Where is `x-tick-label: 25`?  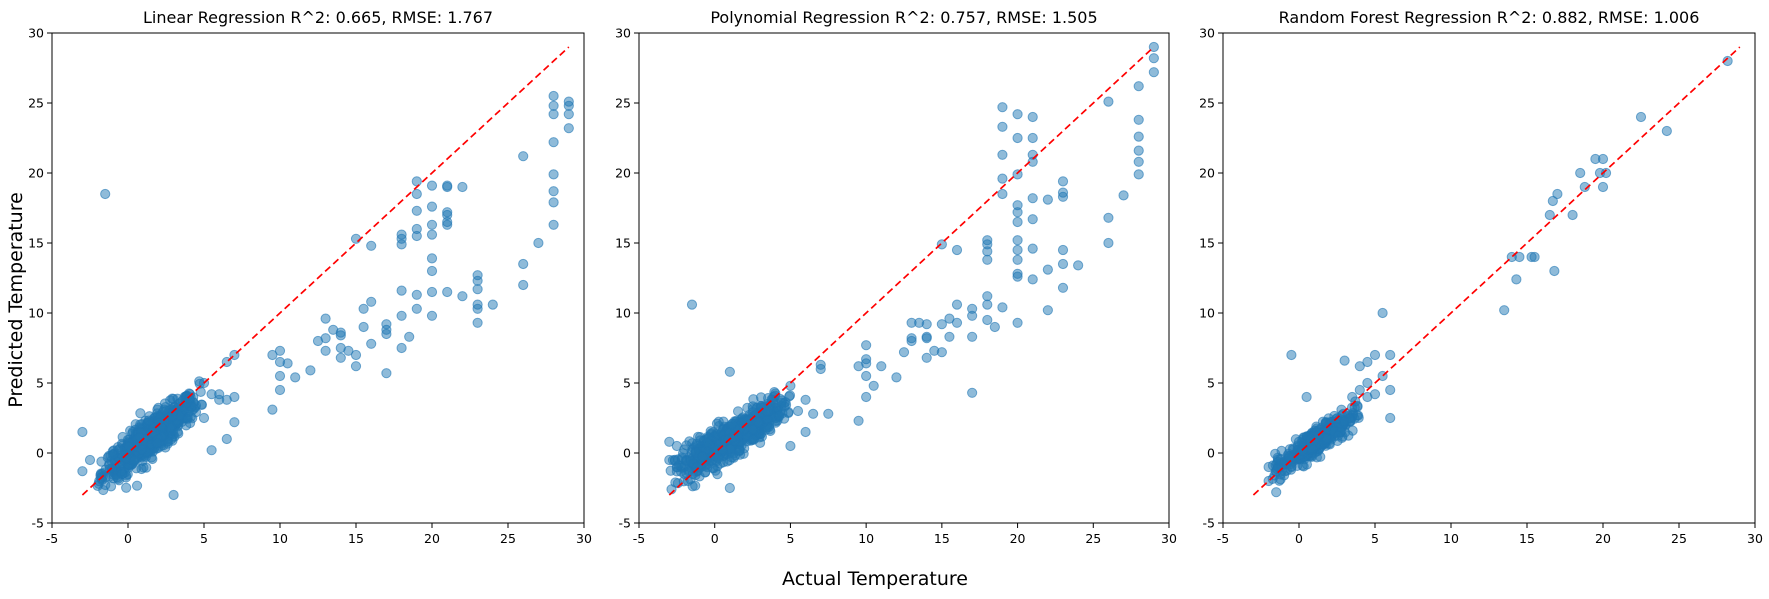
x-tick-label: 25 is located at coordinates (1093, 538).